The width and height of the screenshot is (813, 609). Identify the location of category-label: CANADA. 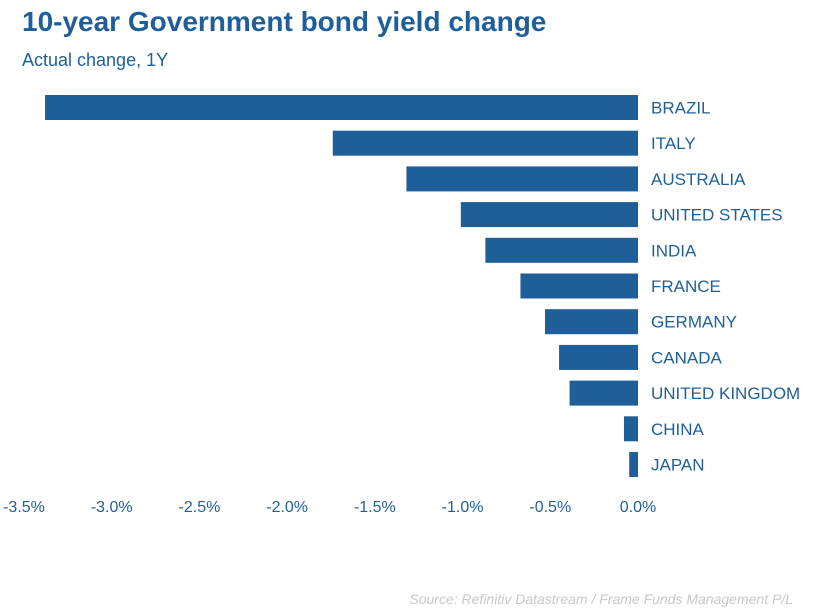
(687, 357).